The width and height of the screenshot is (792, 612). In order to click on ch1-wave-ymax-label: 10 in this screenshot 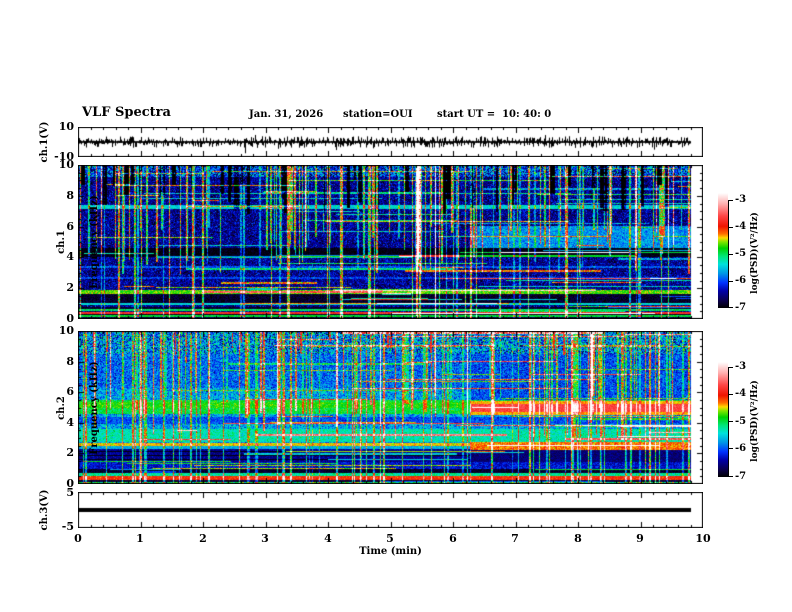, I will do `click(66, 126)`.